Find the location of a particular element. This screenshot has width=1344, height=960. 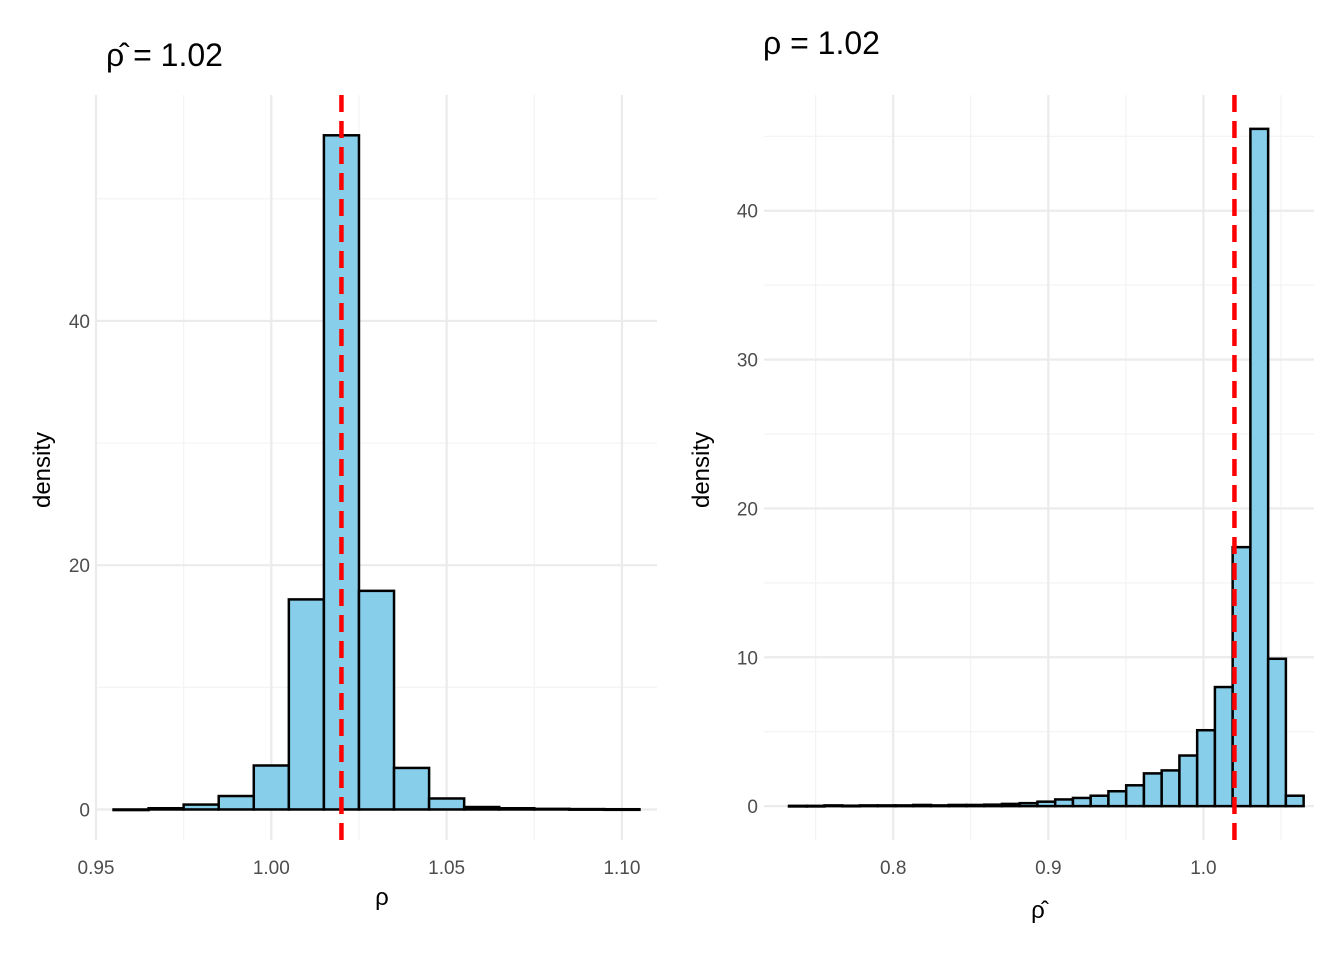

left-x-tick-label: 1.10 is located at coordinates (621, 868).